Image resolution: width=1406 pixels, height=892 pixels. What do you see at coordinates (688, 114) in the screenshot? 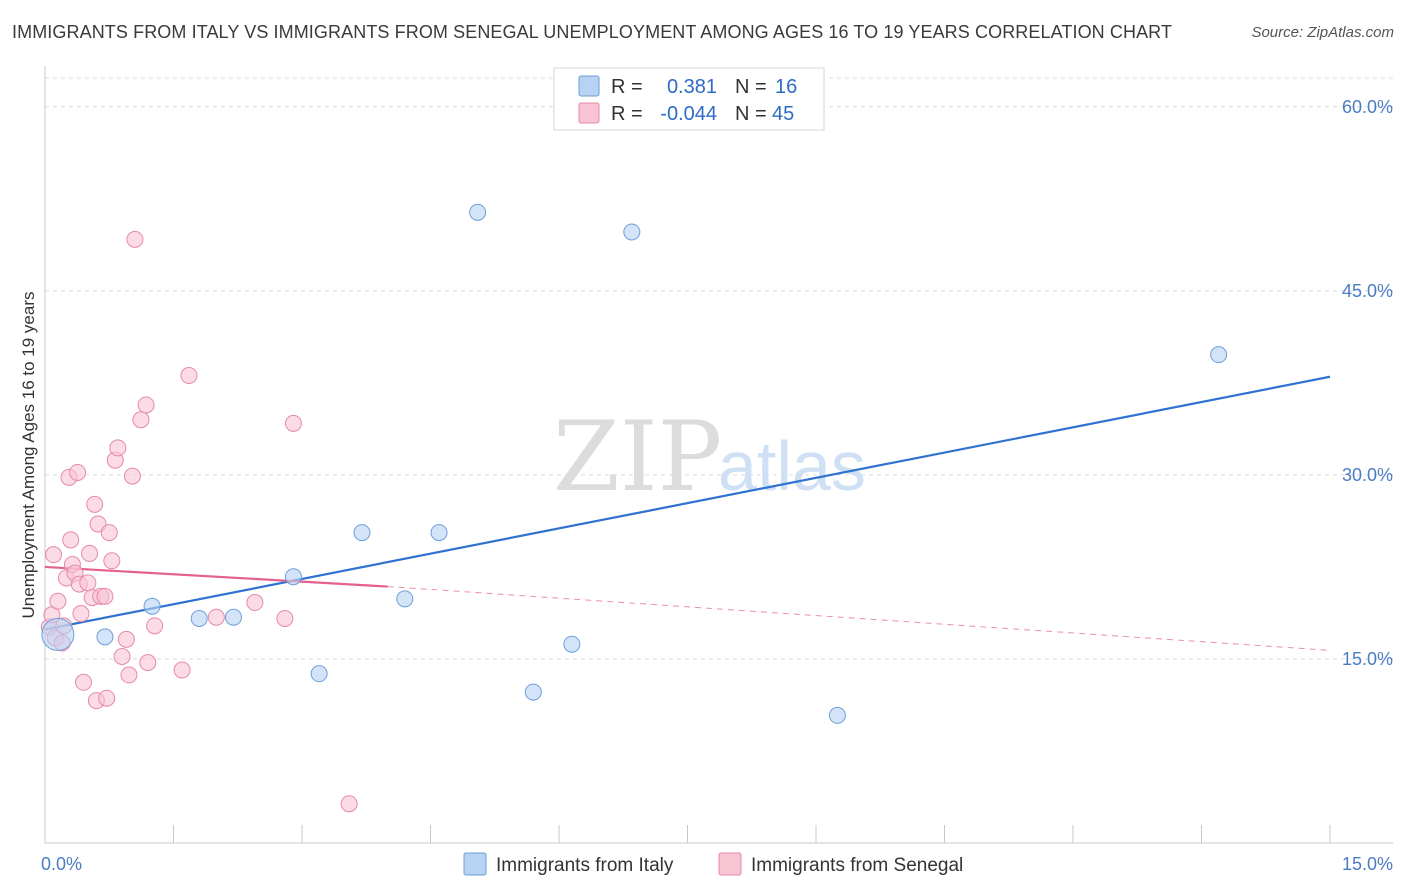
I see `legend-r-value-senegal: -0.044` at bounding box center [688, 114].